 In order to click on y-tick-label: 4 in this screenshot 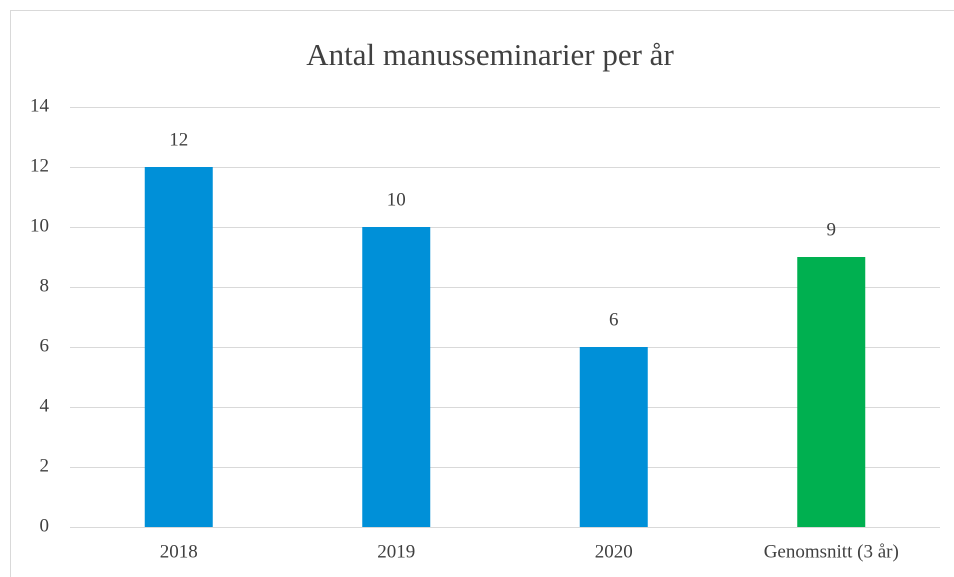, I will do `click(45, 405)`.